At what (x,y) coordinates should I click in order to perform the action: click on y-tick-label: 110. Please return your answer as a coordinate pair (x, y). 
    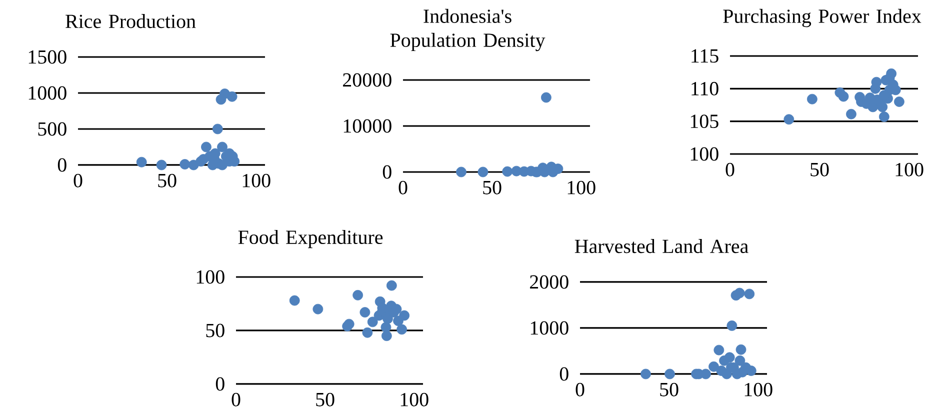
    Looking at the image, I should click on (705, 89).